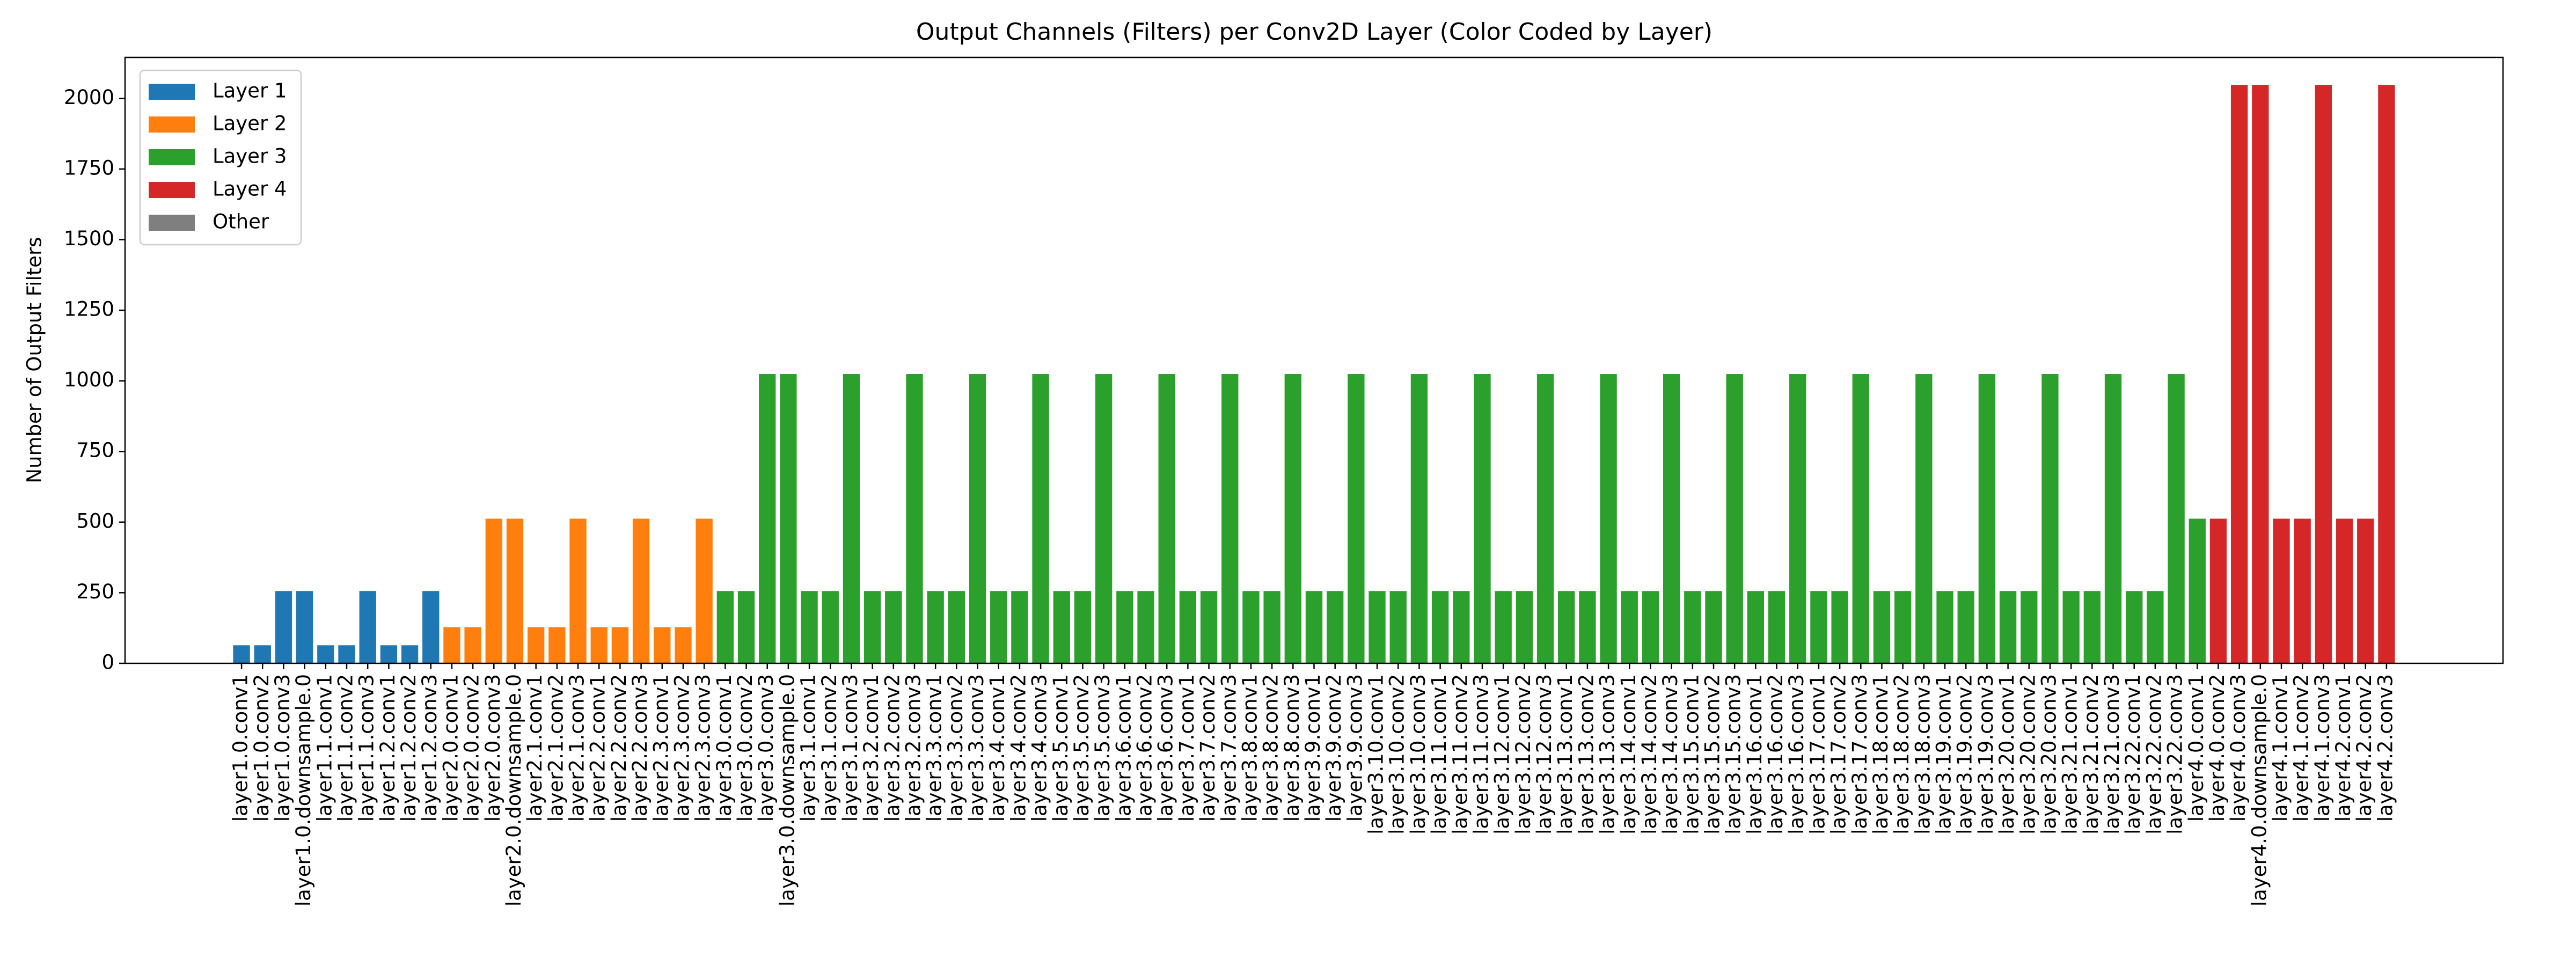  I want to click on x-tick-label: layer2.0.conv1, so click(450, 748).